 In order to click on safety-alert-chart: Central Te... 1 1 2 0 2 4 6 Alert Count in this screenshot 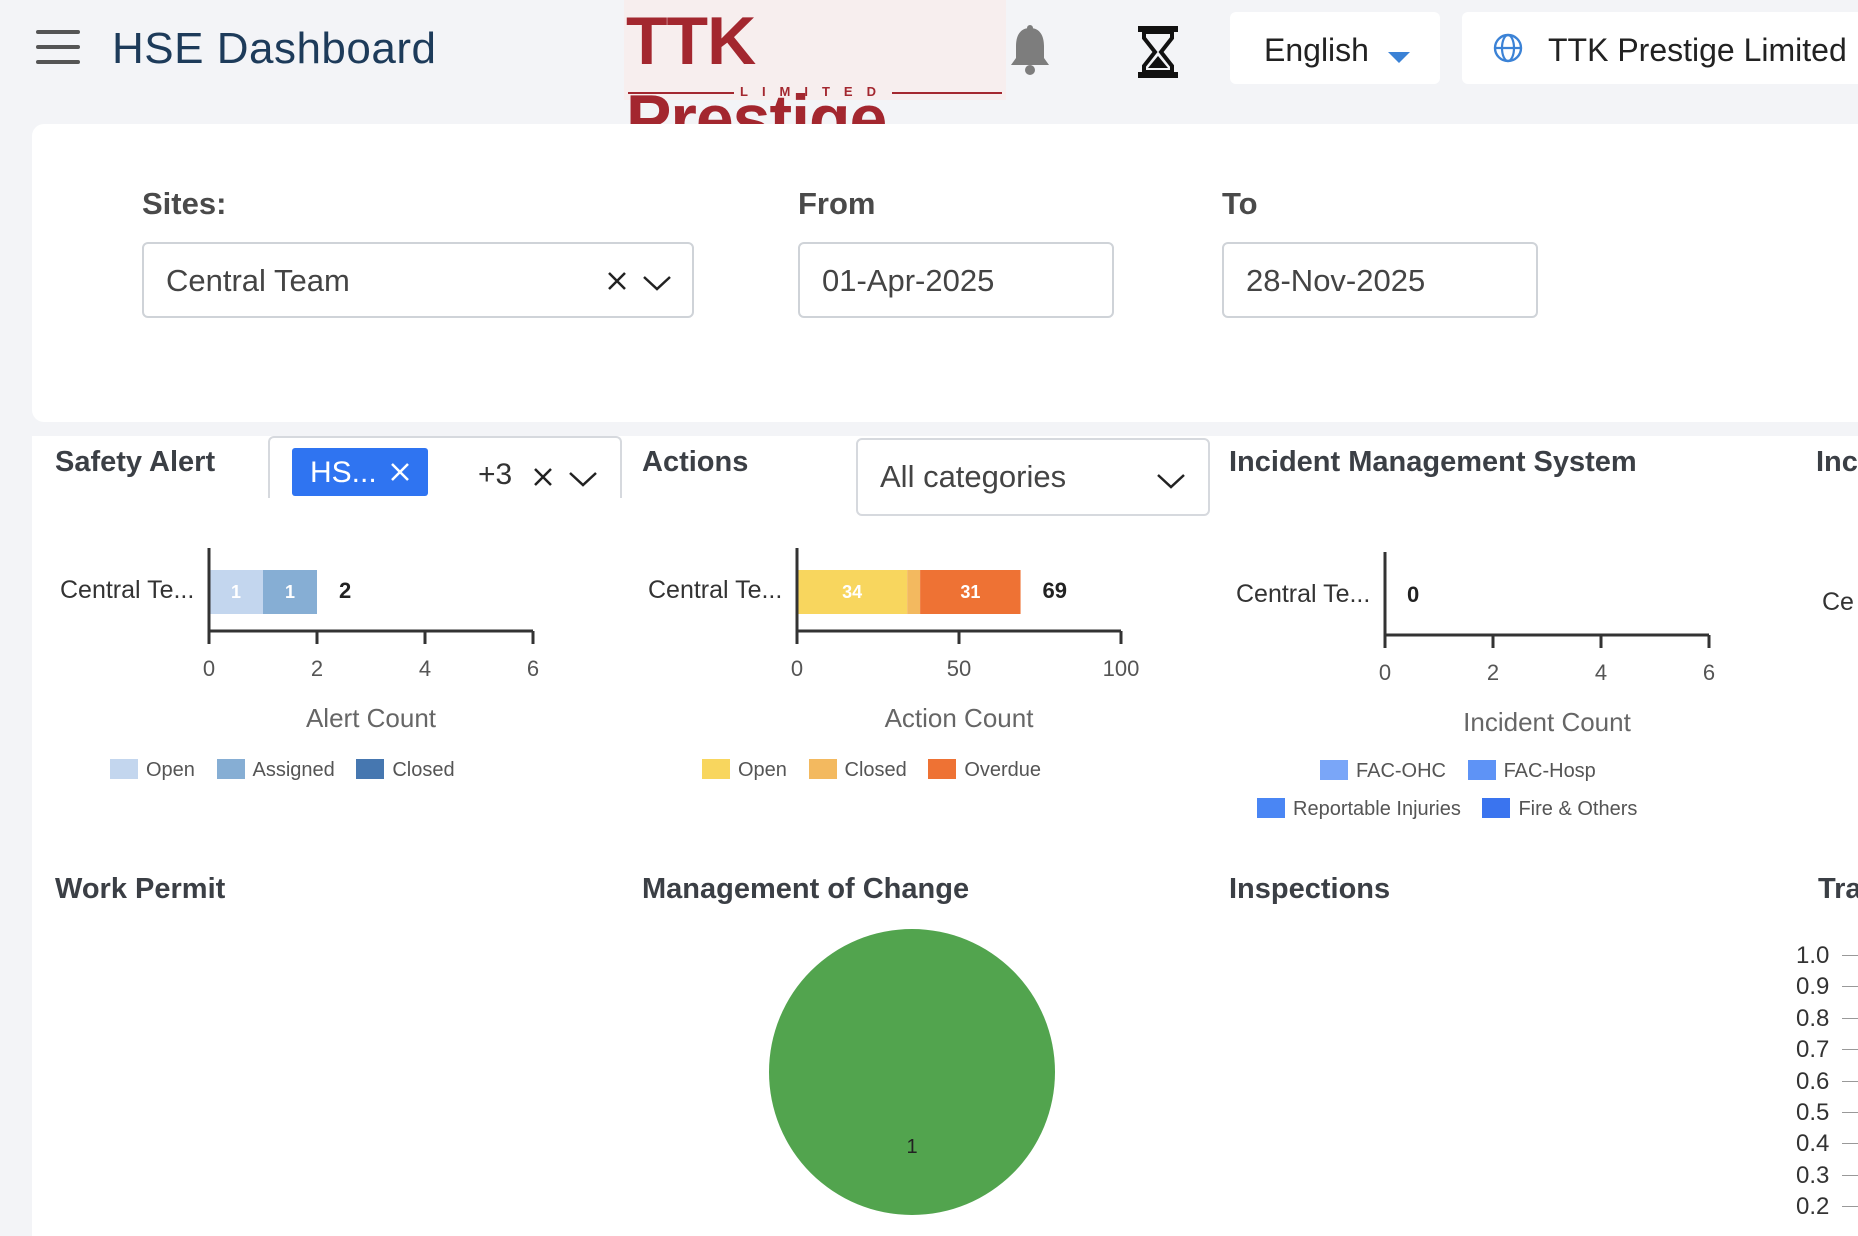, I will do `click(299, 640)`.